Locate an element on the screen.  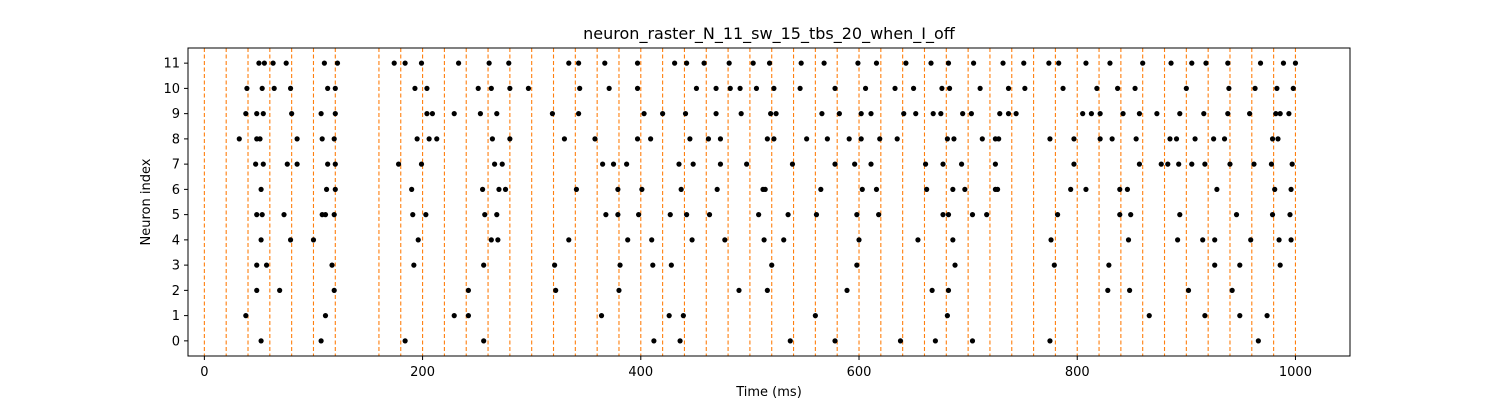
y-tick-label-10: 10 is located at coordinates (171, 89).